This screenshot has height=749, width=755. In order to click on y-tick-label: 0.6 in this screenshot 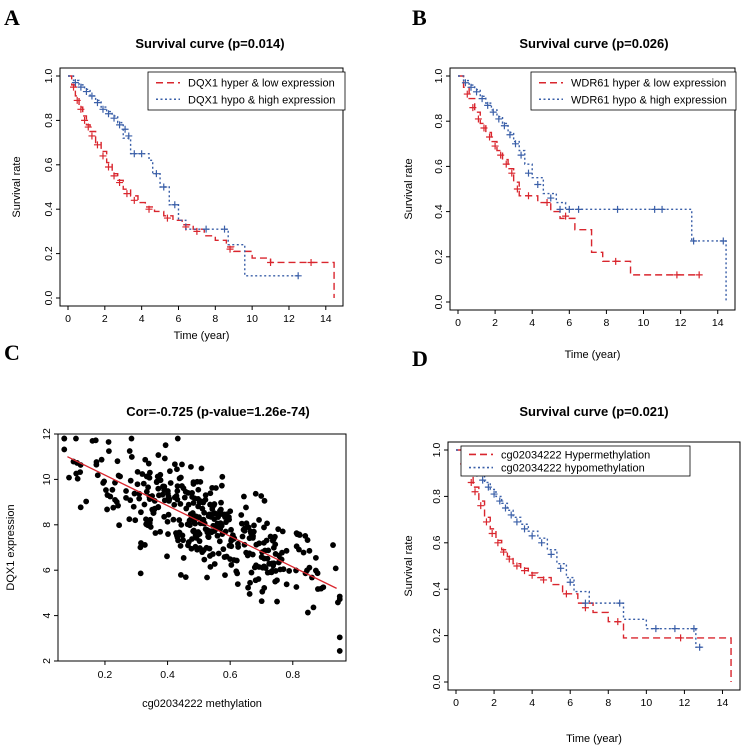, I will do `click(439, 166)`.